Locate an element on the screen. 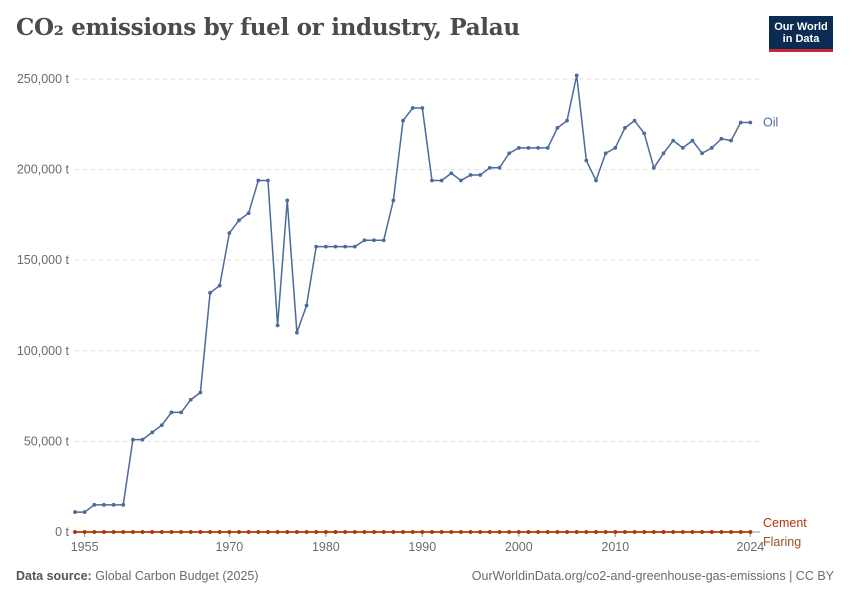  y-tick-label: 100,000 t is located at coordinates (43, 351).